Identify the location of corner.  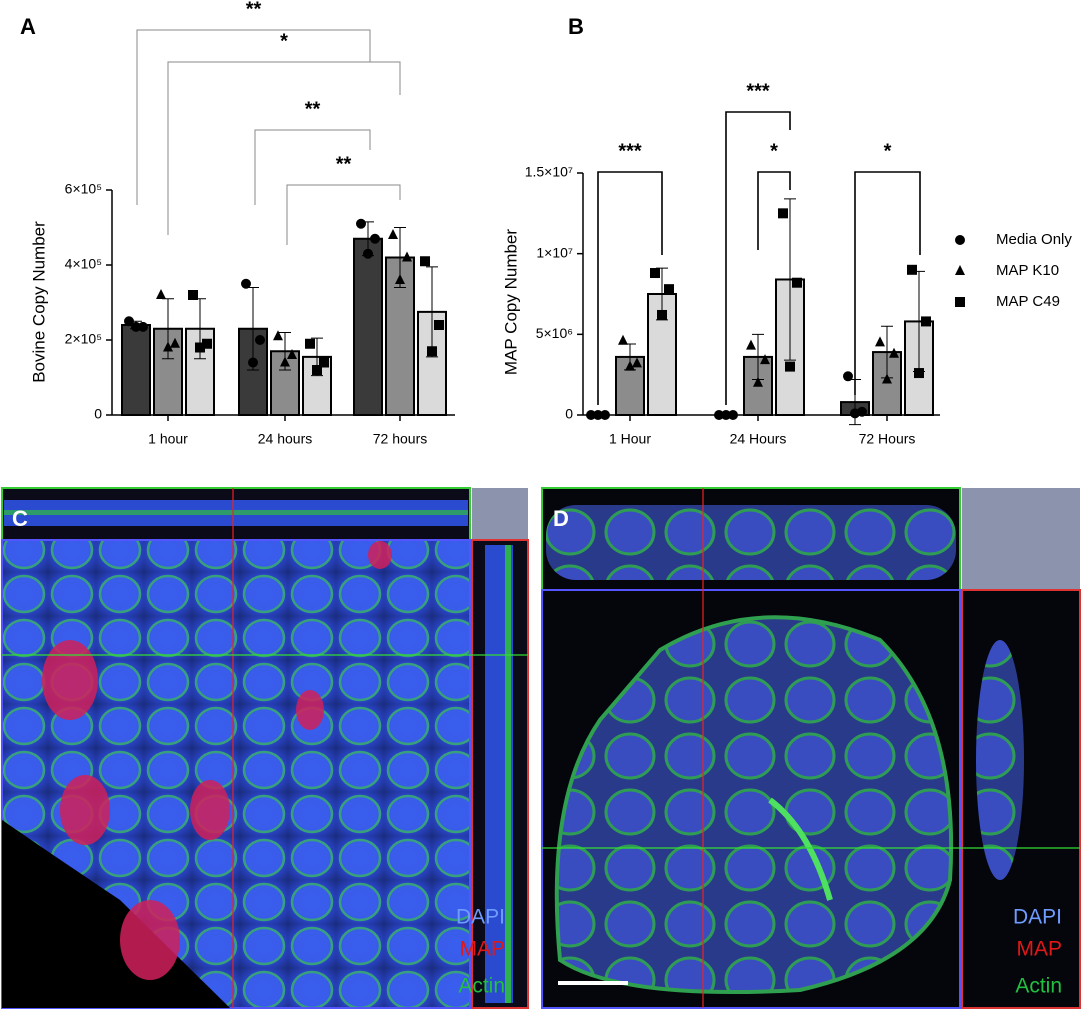
(1021, 539).